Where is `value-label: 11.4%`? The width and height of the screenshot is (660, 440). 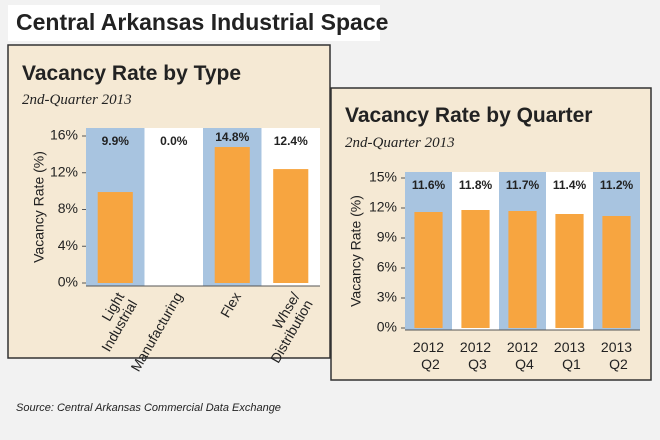
value-label: 11.4% is located at coordinates (570, 185).